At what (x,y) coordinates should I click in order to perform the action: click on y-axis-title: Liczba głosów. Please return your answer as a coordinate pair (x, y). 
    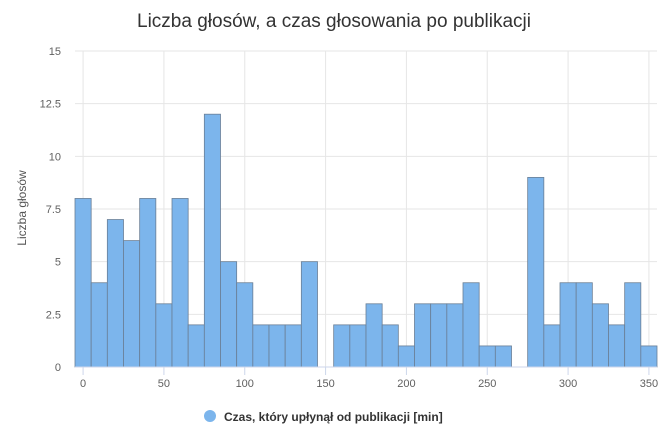
    Looking at the image, I should click on (22, 208).